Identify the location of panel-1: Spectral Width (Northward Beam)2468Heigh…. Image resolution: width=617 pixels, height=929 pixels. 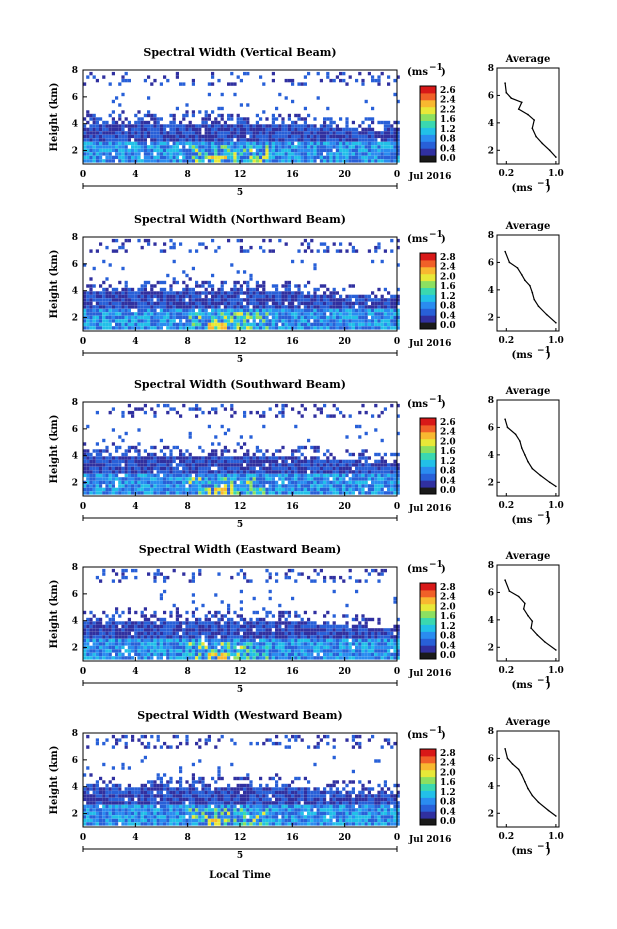
(306, 289).